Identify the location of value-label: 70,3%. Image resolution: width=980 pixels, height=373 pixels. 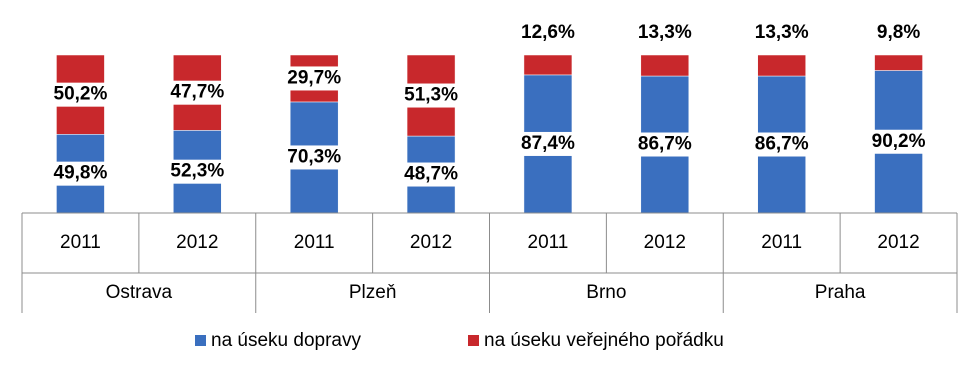
(314, 156).